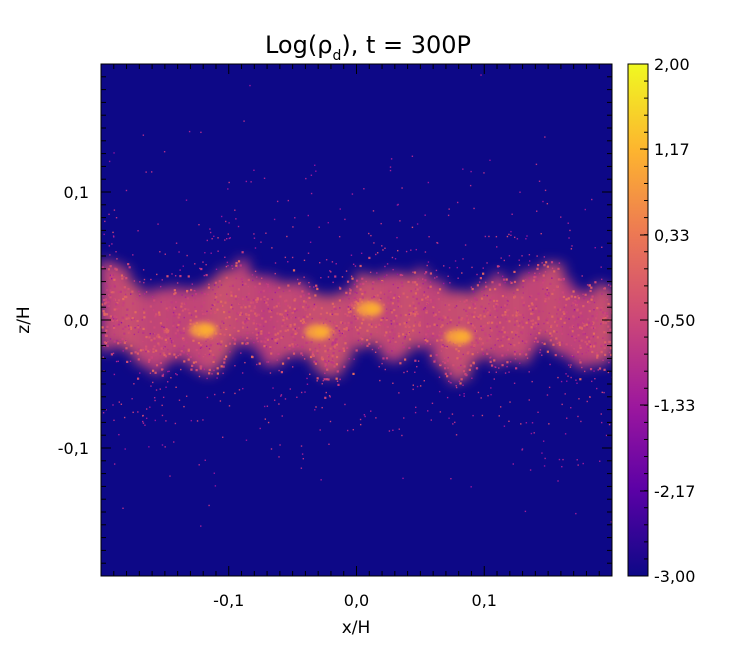  Describe the element at coordinates (674, 491) in the screenshot. I see `colorbar-tick-label: -2,17` at that location.